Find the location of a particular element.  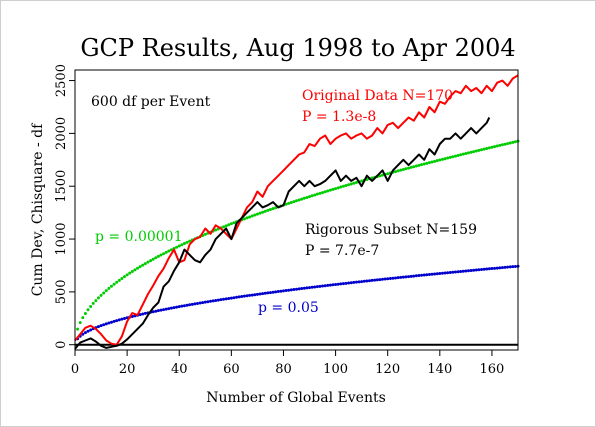

y-tick-label: 1500 is located at coordinates (61, 186).